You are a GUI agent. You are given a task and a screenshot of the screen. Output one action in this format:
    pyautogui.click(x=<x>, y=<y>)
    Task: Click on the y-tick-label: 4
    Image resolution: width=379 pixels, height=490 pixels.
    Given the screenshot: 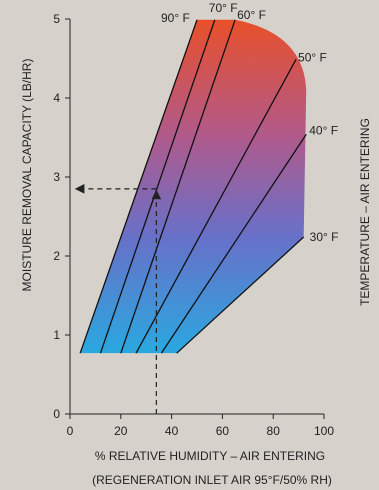 What is the action you would take?
    pyautogui.click(x=56, y=98)
    